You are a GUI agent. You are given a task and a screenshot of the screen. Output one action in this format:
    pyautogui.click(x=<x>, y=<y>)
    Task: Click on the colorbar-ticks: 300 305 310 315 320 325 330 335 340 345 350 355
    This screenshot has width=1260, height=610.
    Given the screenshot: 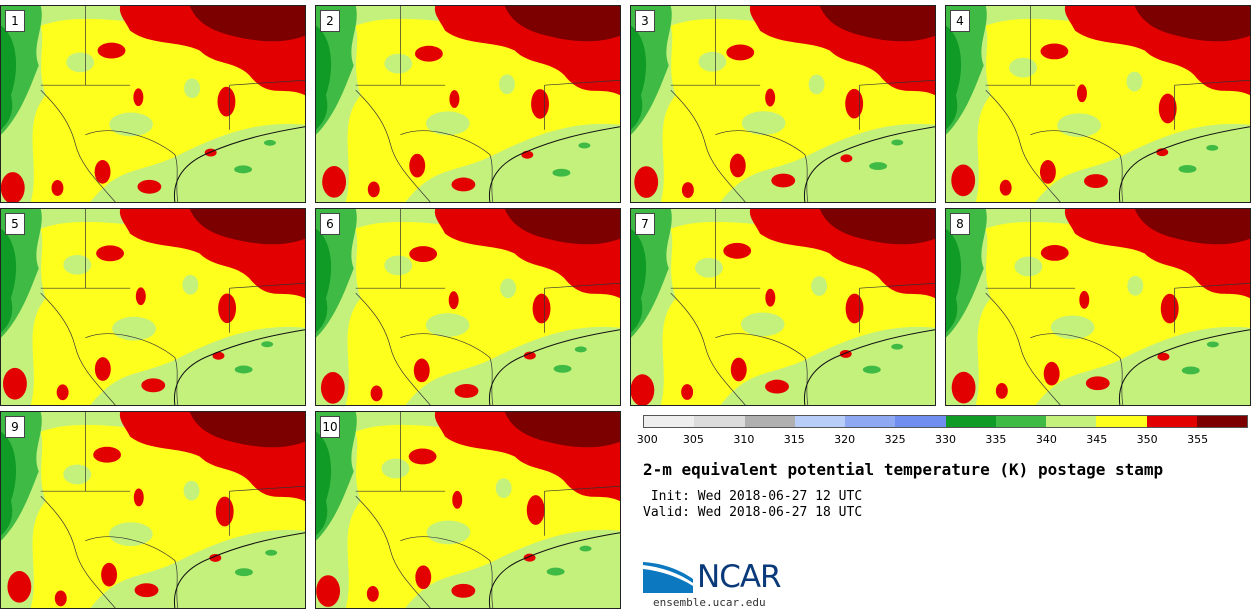 What is the action you would take?
    pyautogui.click(x=942, y=441)
    